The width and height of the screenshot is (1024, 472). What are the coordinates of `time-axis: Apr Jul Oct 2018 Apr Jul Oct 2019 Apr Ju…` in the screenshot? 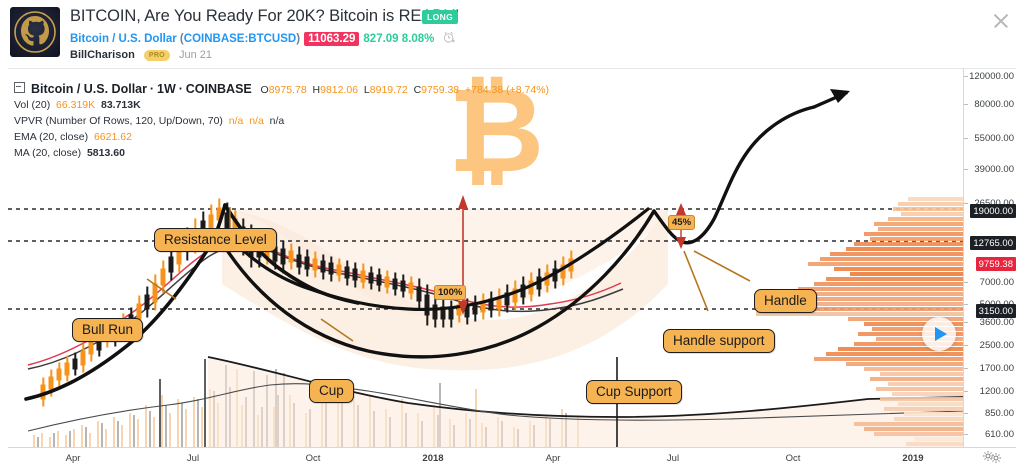 It's located at (512, 458).